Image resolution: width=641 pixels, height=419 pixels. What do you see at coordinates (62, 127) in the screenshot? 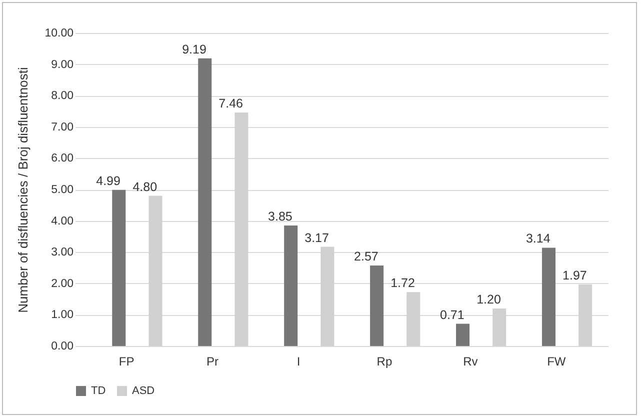
I see `y-tick-label: 7.00` at bounding box center [62, 127].